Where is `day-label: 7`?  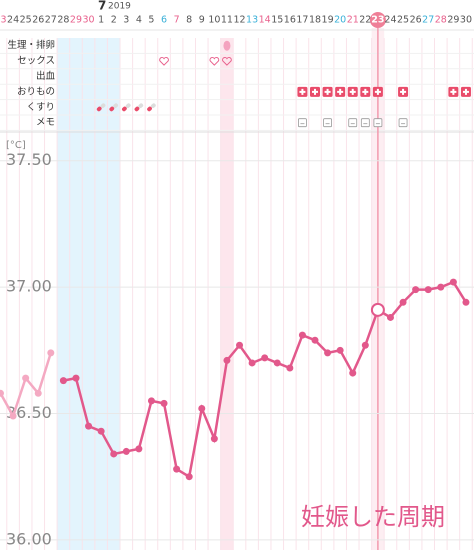 day-label: 7 is located at coordinates (177, 20).